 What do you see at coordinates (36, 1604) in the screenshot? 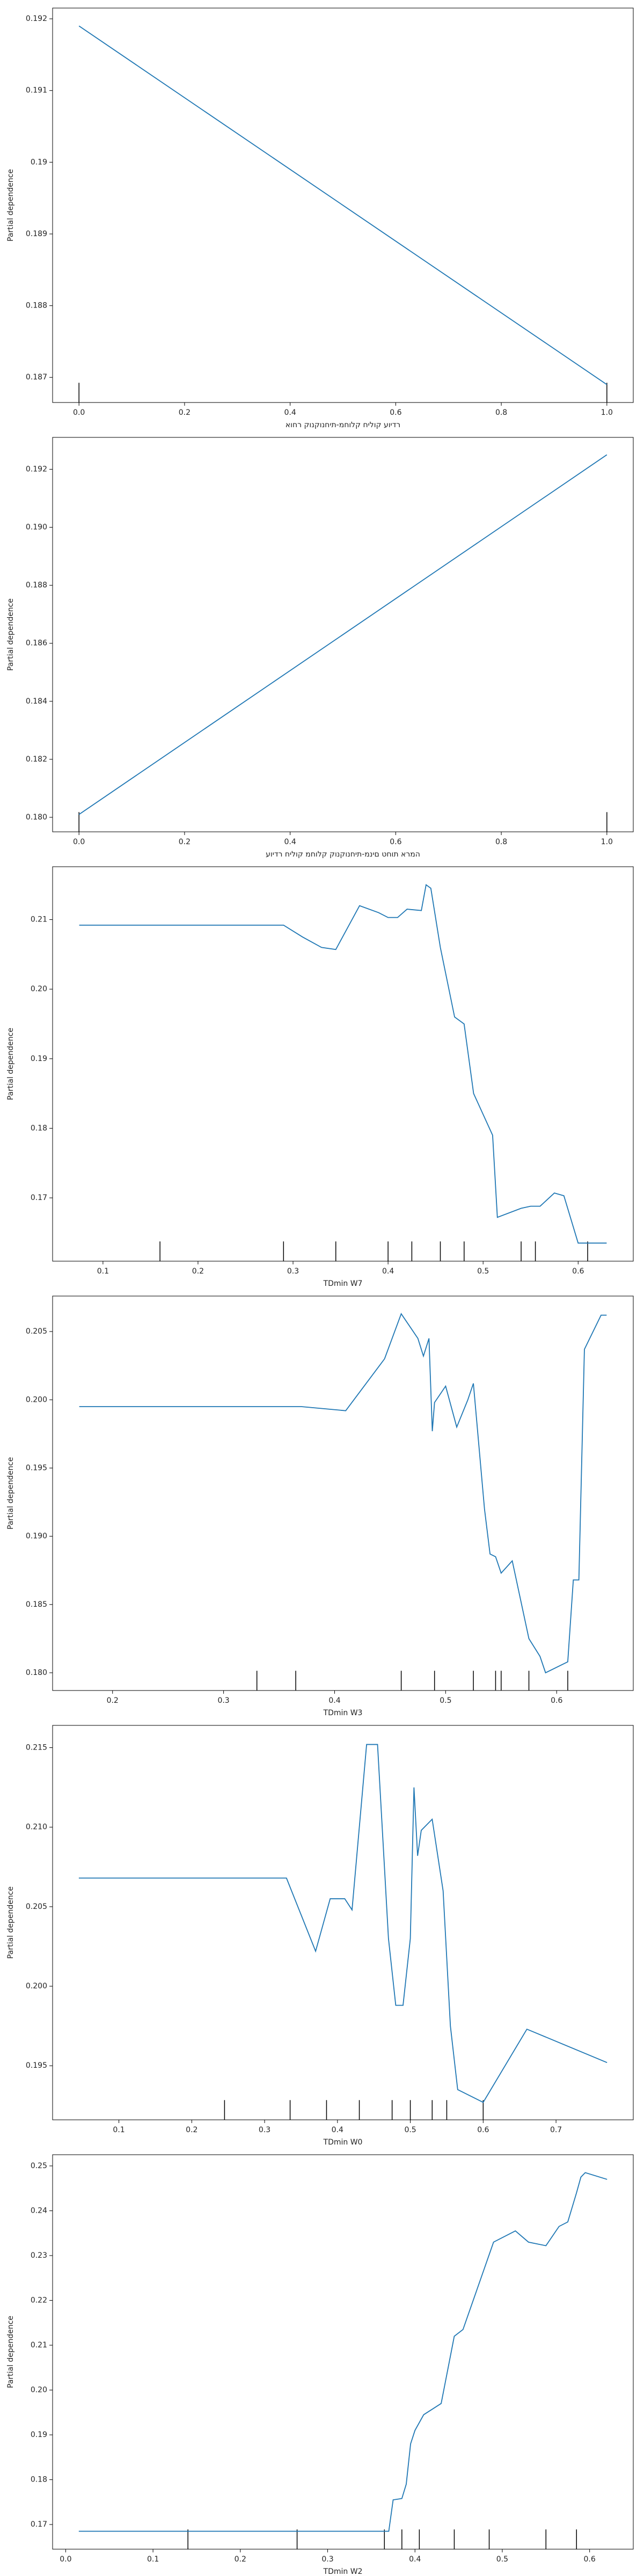
I see `y-tick-label: 0.185` at bounding box center [36, 1604].